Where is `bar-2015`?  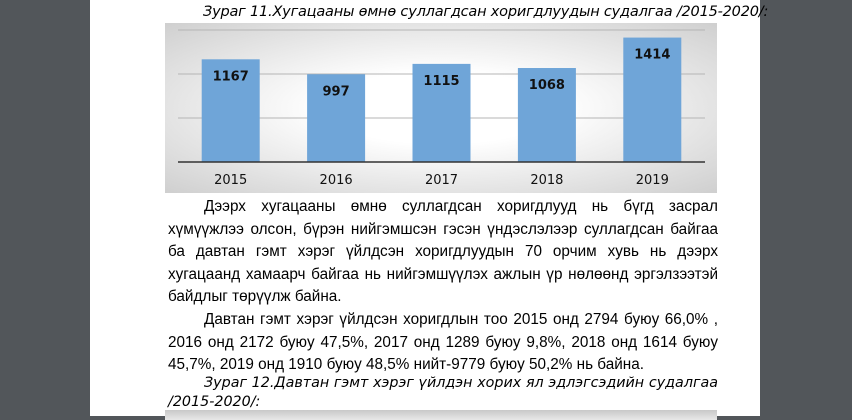 bar-2015 is located at coordinates (230, 110).